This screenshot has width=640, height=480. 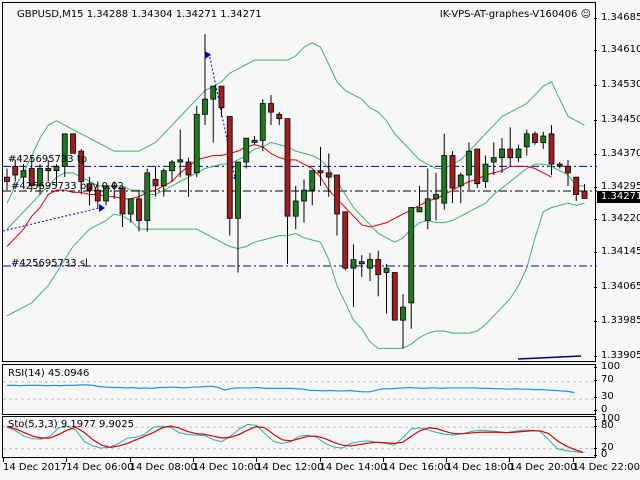 What do you see at coordinates (67, 186) in the screenshot?
I see `buy-order-label: #425695733 buy 0.02` at bounding box center [67, 186].